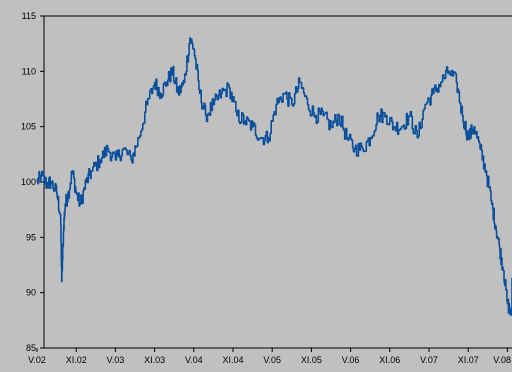 The height and width of the screenshot is (372, 512). Describe the element at coordinates (389, 360) in the screenshot. I see `x-tick-label: XI.06` at that location.